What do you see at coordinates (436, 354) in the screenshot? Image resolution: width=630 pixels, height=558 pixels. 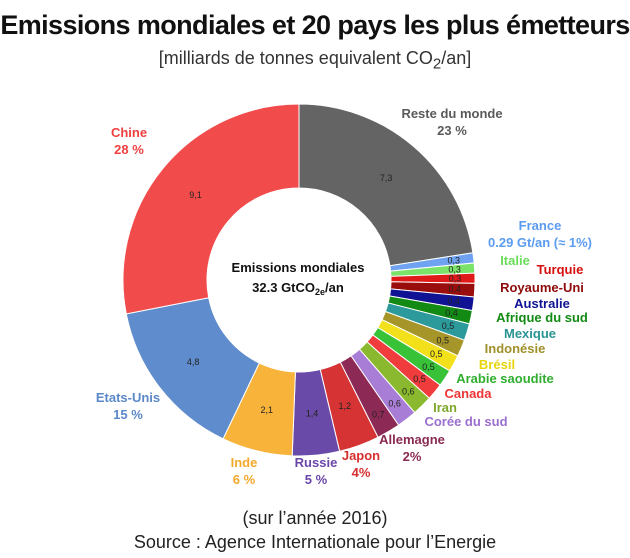 I see `value-label-bresil: 0,5` at bounding box center [436, 354].